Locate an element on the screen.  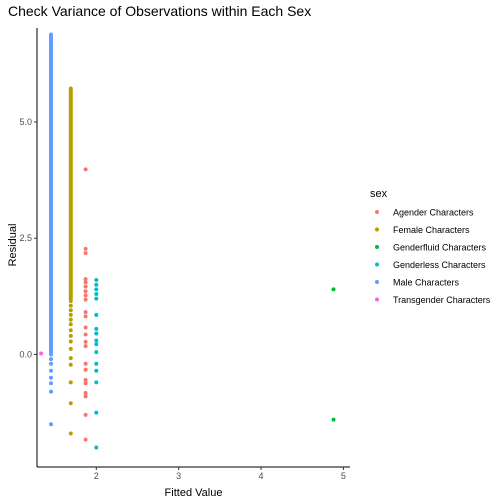
x-tick-label: 3 is located at coordinates (178, 476).